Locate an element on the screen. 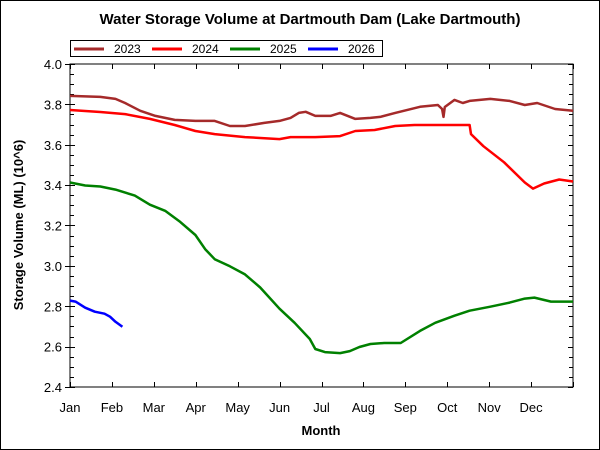  x-tick-label: Mar is located at coordinates (154, 407).